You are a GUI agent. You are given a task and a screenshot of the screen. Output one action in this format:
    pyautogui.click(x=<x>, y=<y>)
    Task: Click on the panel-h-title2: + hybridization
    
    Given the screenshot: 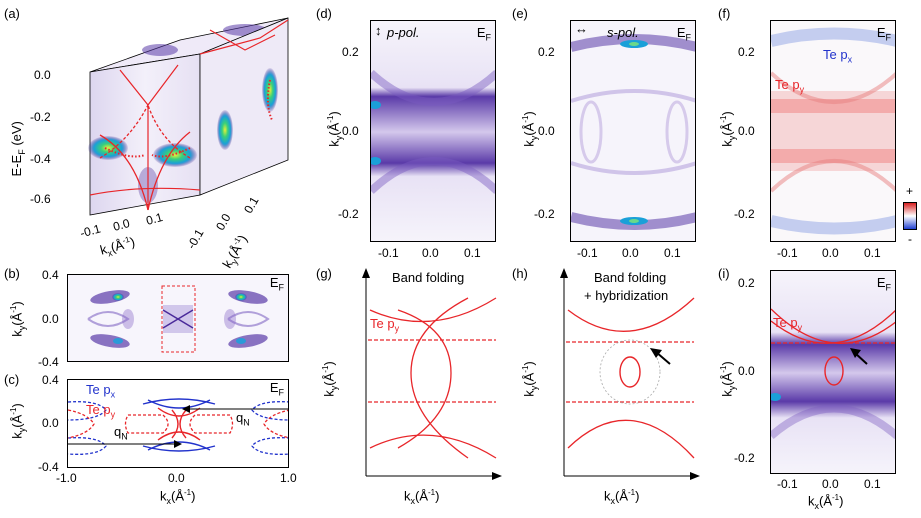 What is the action you would take?
    pyautogui.click(x=626, y=295)
    